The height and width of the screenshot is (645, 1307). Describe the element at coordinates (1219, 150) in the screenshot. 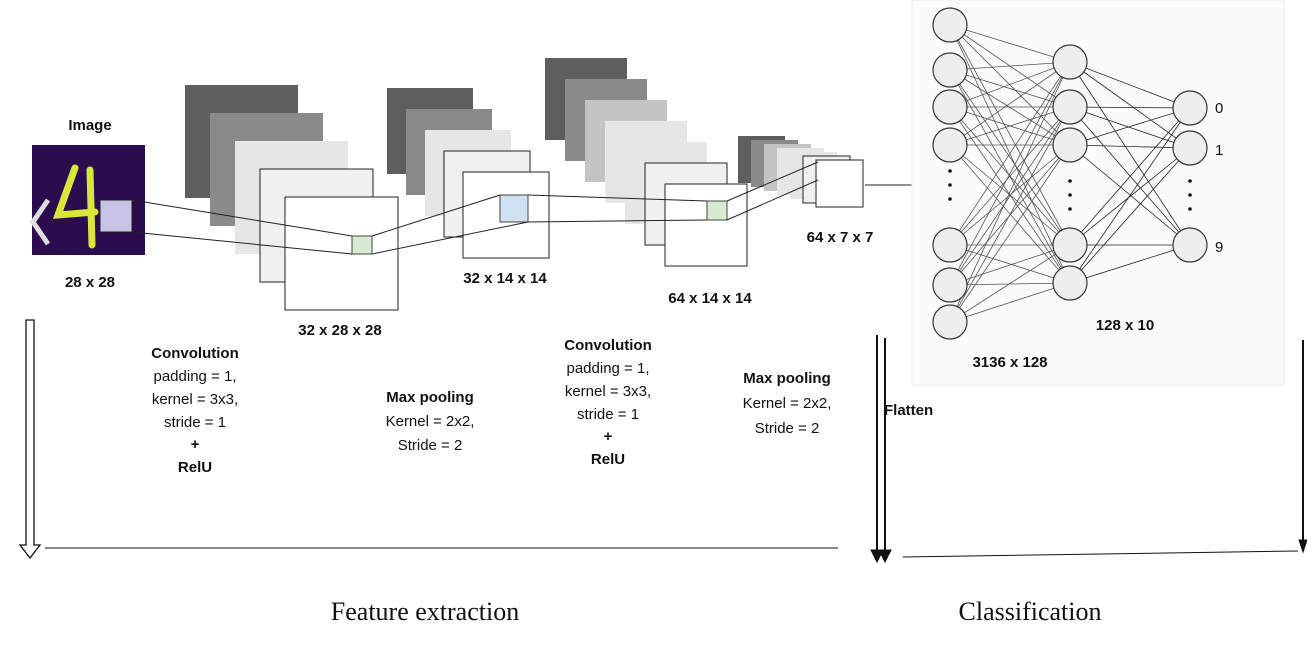

I see `output-label: 1` at that location.